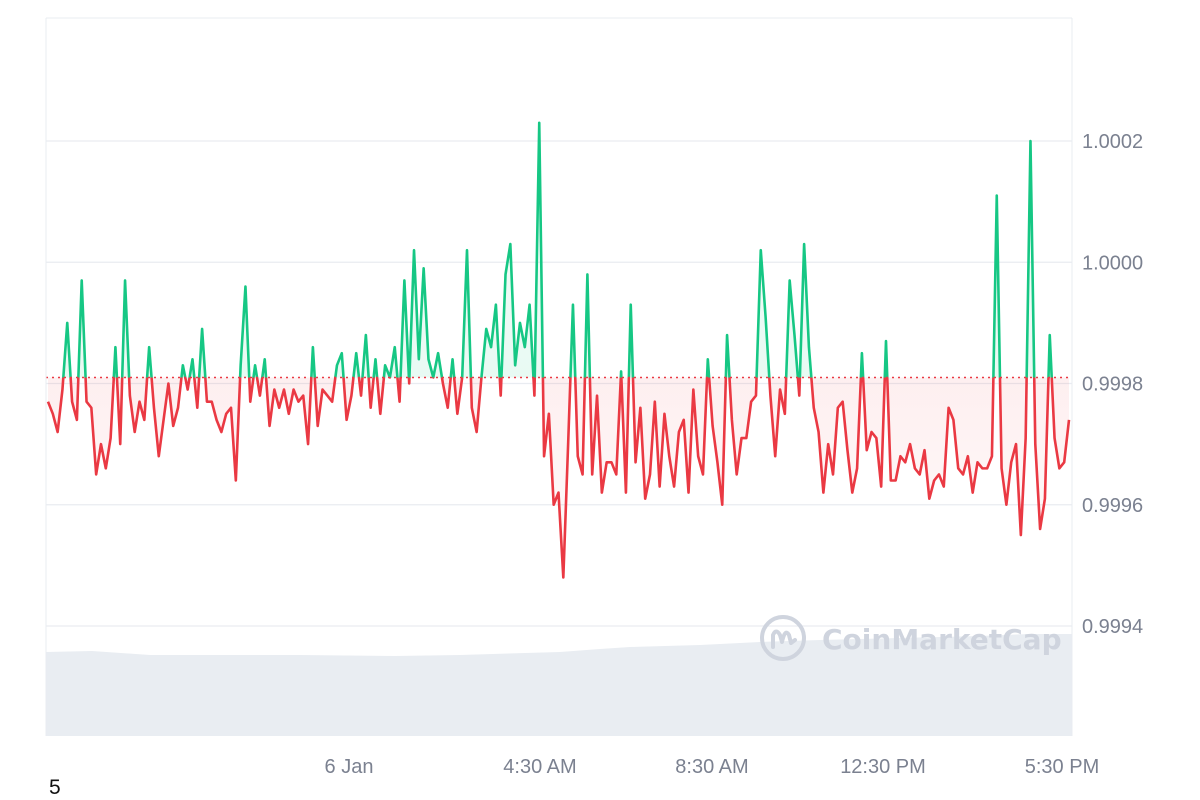  I want to click on y-axis-labels: 1.0002 1.0000 0.9998 0.9996 0.9994, so click(1112, 384).